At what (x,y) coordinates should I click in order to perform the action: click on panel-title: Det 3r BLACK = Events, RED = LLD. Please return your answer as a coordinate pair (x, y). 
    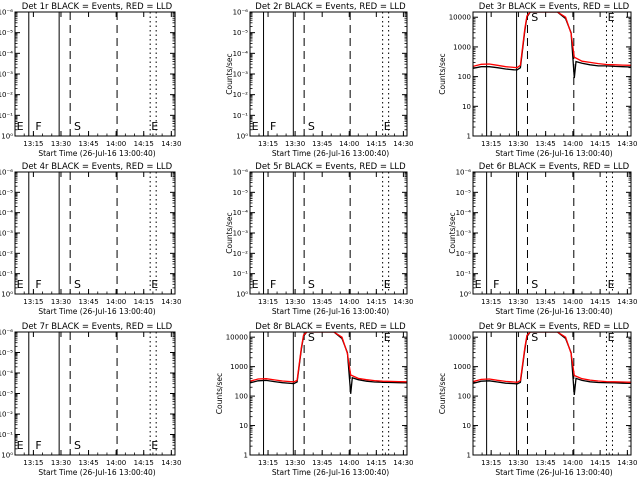
    Looking at the image, I should click on (554, 7).